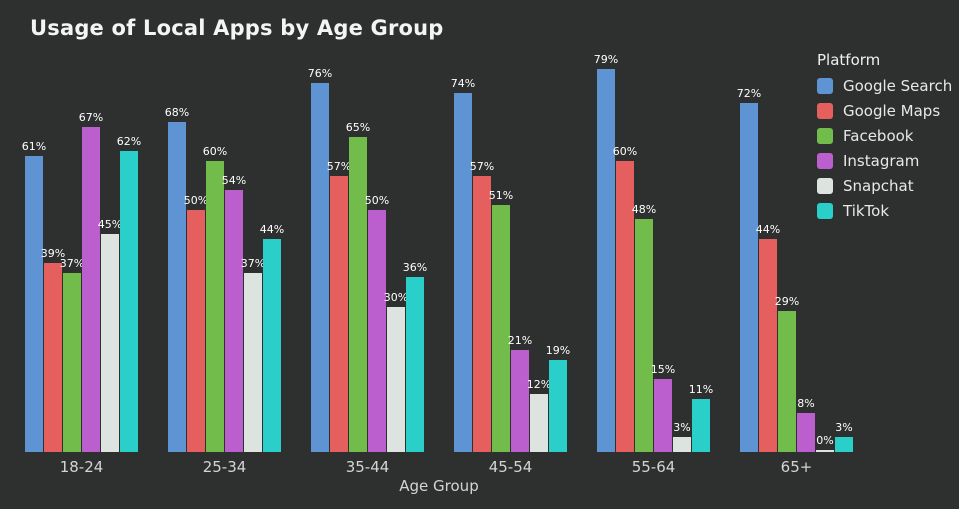  What do you see at coordinates (237, 28) in the screenshot?
I see `chart-title: Usage of Local Apps by Age Group` at bounding box center [237, 28].